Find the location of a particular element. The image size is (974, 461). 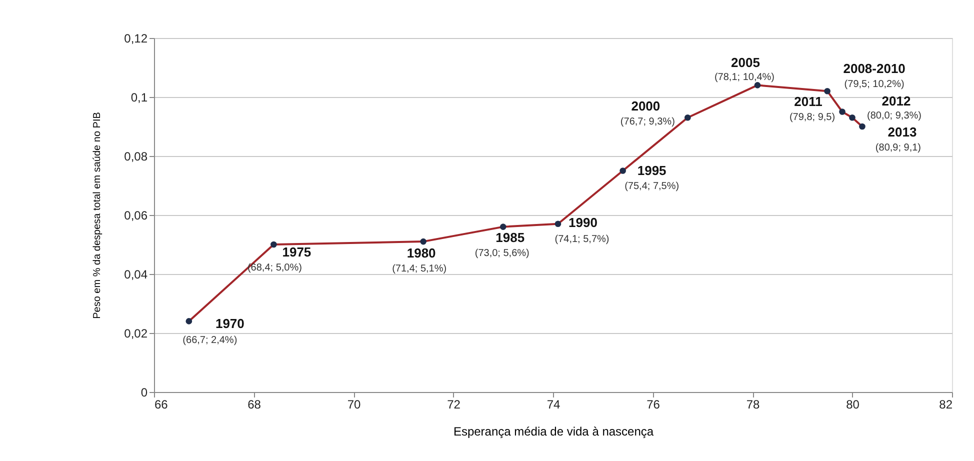

x-tick-label: 66 is located at coordinates (161, 405).